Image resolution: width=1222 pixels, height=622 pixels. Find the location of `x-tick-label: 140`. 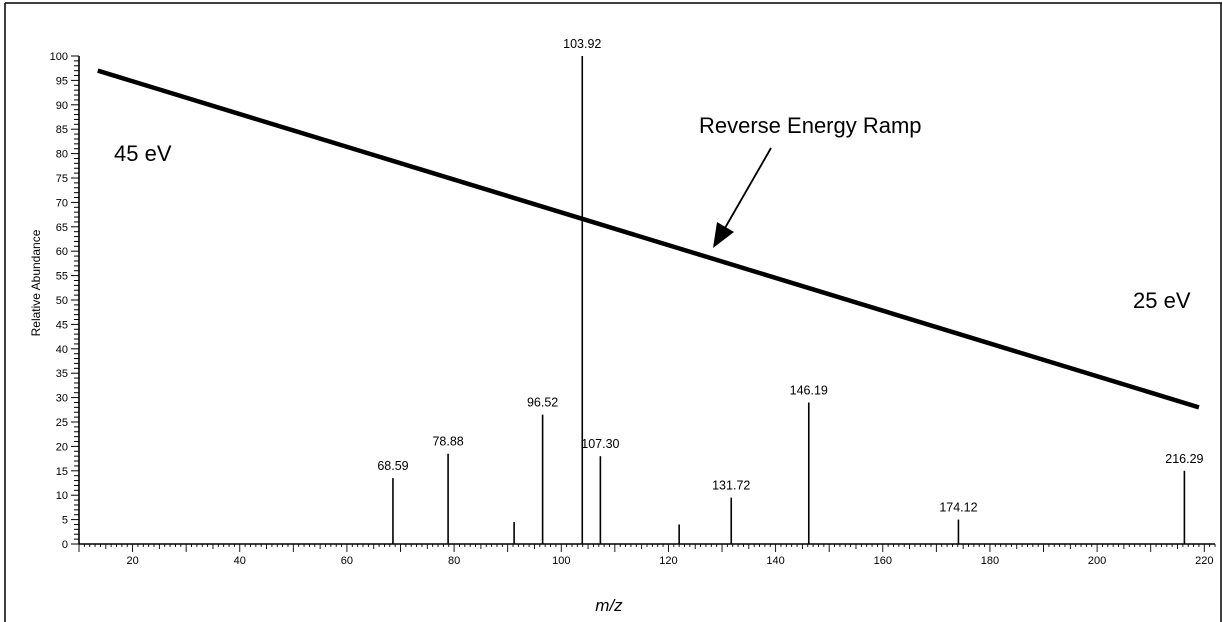

x-tick-label: 140 is located at coordinates (775, 561).